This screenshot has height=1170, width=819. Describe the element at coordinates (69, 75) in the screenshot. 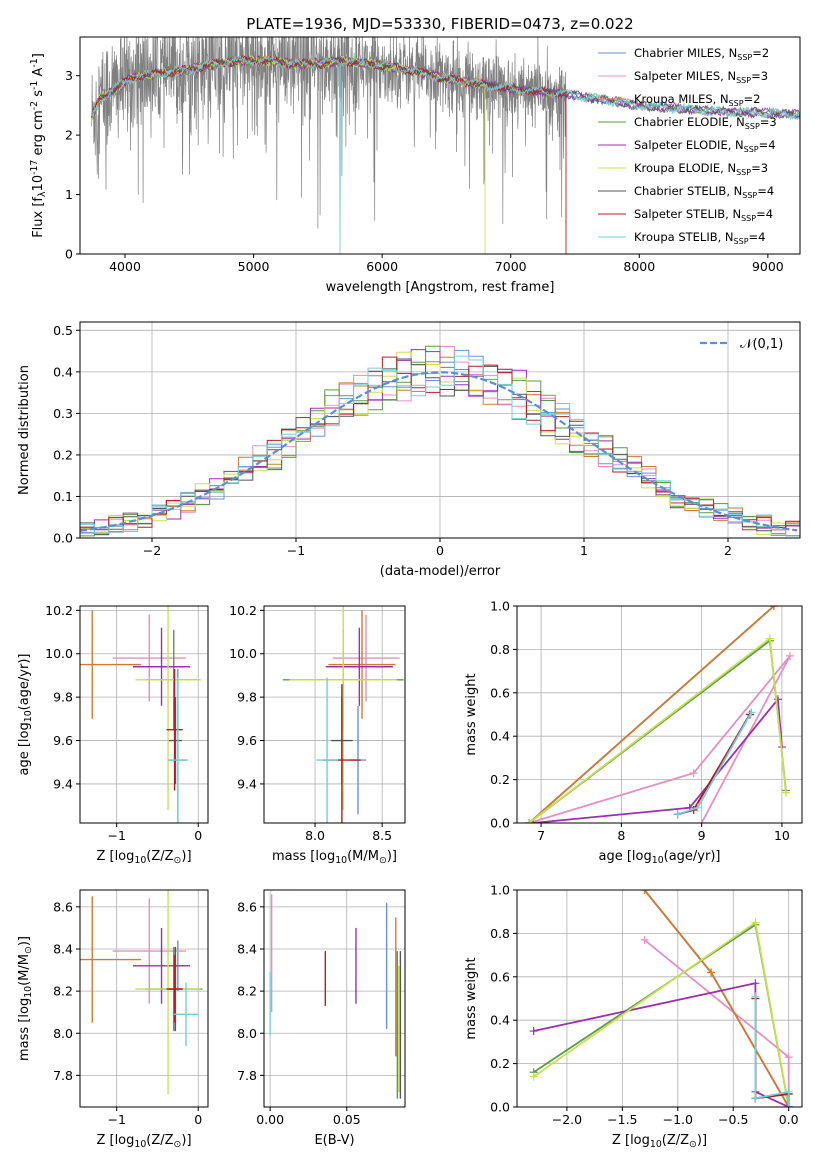

I see `y-tick-label: 3` at that location.